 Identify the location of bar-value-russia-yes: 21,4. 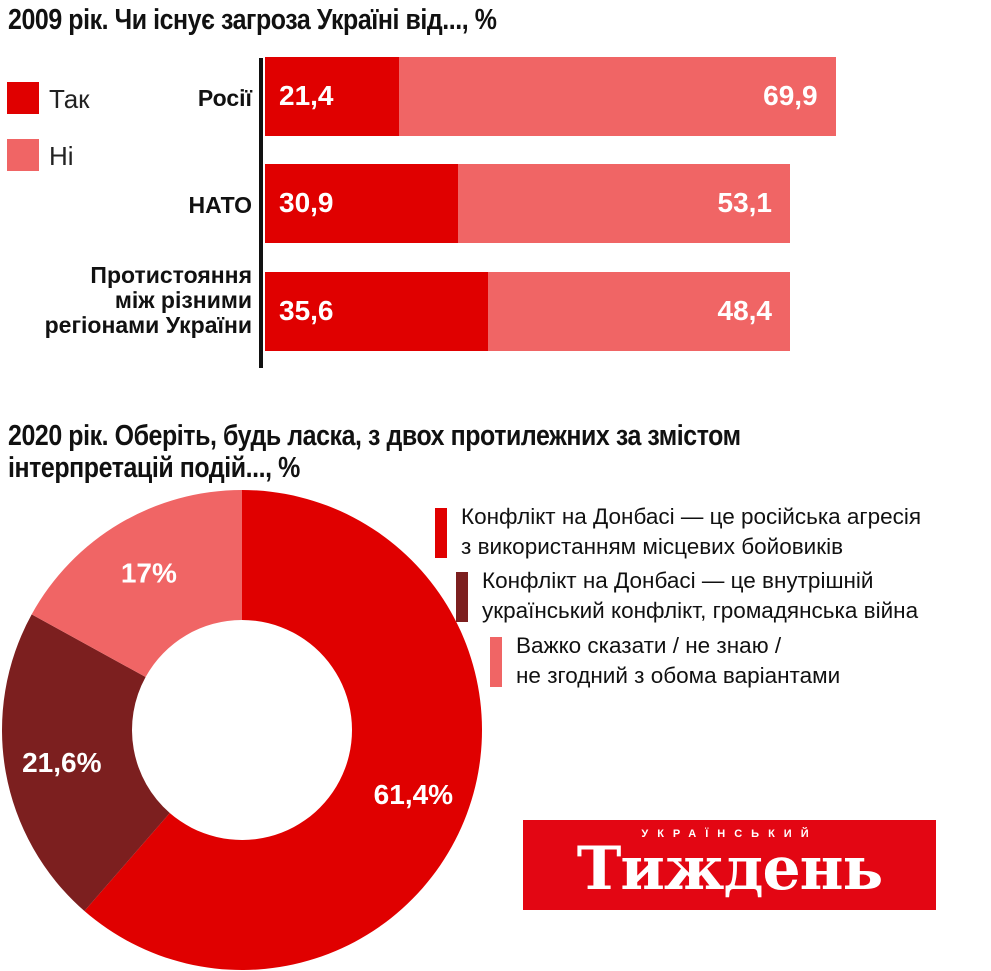
(306, 95).